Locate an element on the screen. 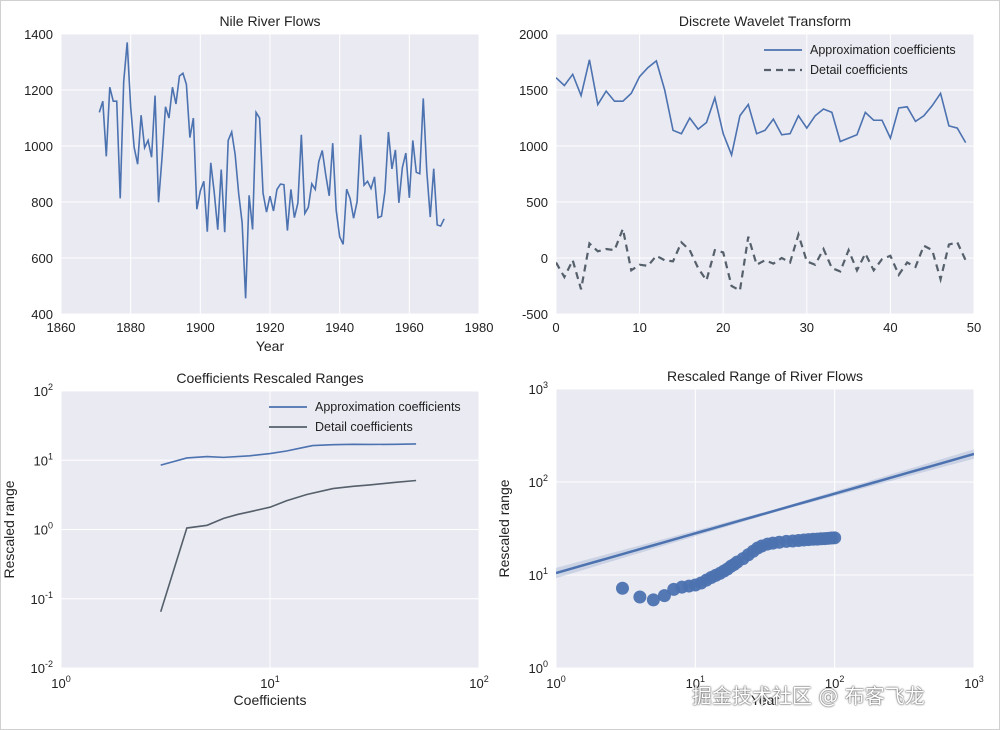  y-tick-label: -500 is located at coordinates (535, 314).